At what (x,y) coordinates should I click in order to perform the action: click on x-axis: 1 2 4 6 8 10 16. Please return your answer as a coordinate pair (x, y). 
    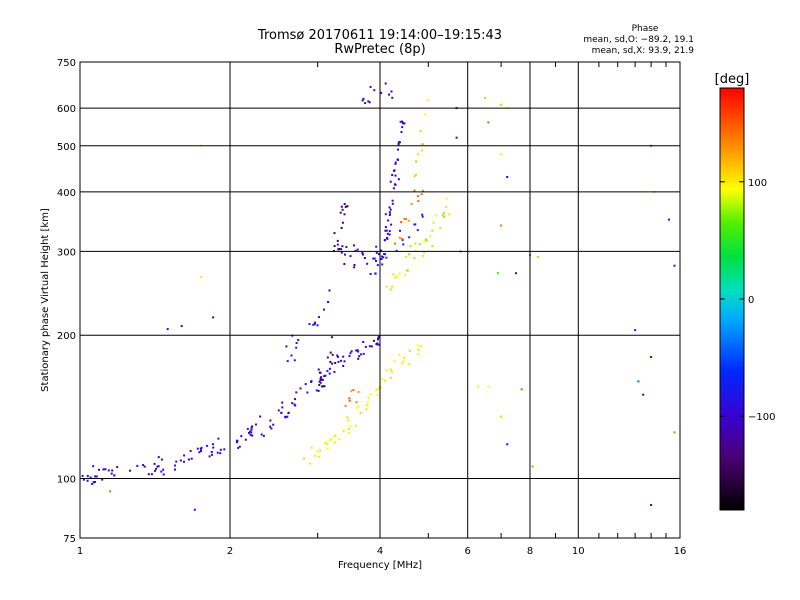
    Looking at the image, I should click on (382, 551).